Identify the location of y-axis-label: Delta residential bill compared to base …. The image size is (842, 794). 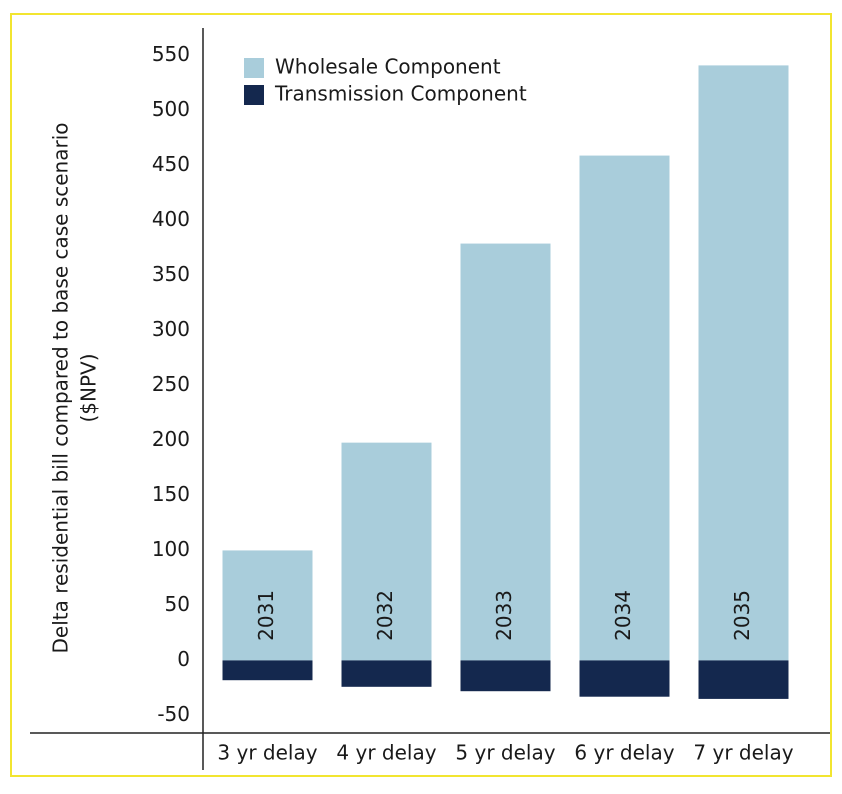
(75, 387).